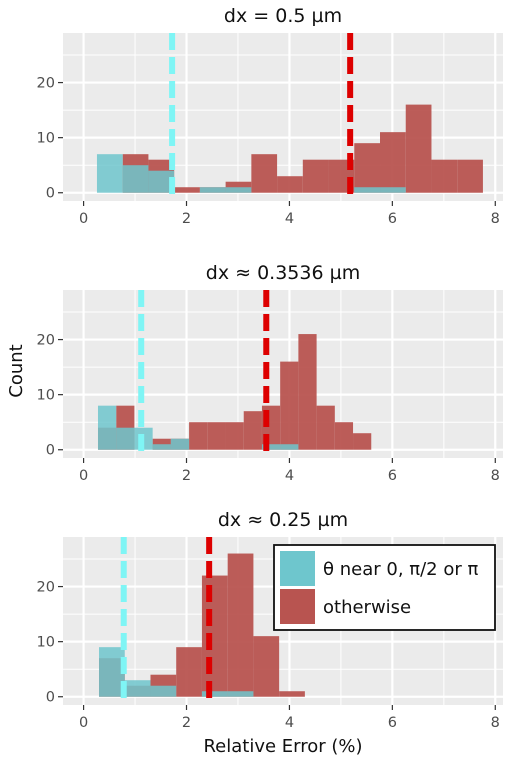  What do you see at coordinates (384, 587) in the screenshot?
I see `legend: θ near 0, π/2 or π otherwise` at bounding box center [384, 587].